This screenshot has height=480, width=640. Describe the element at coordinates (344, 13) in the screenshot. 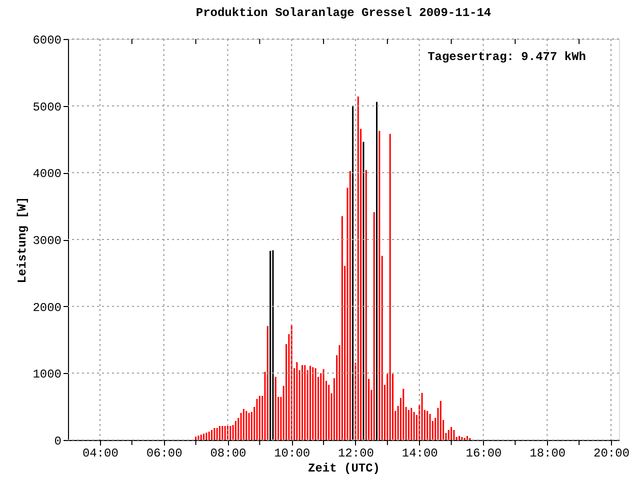

I see `chart-title: Produktion Solaranlage Gressel 2009-11-14` at that location.